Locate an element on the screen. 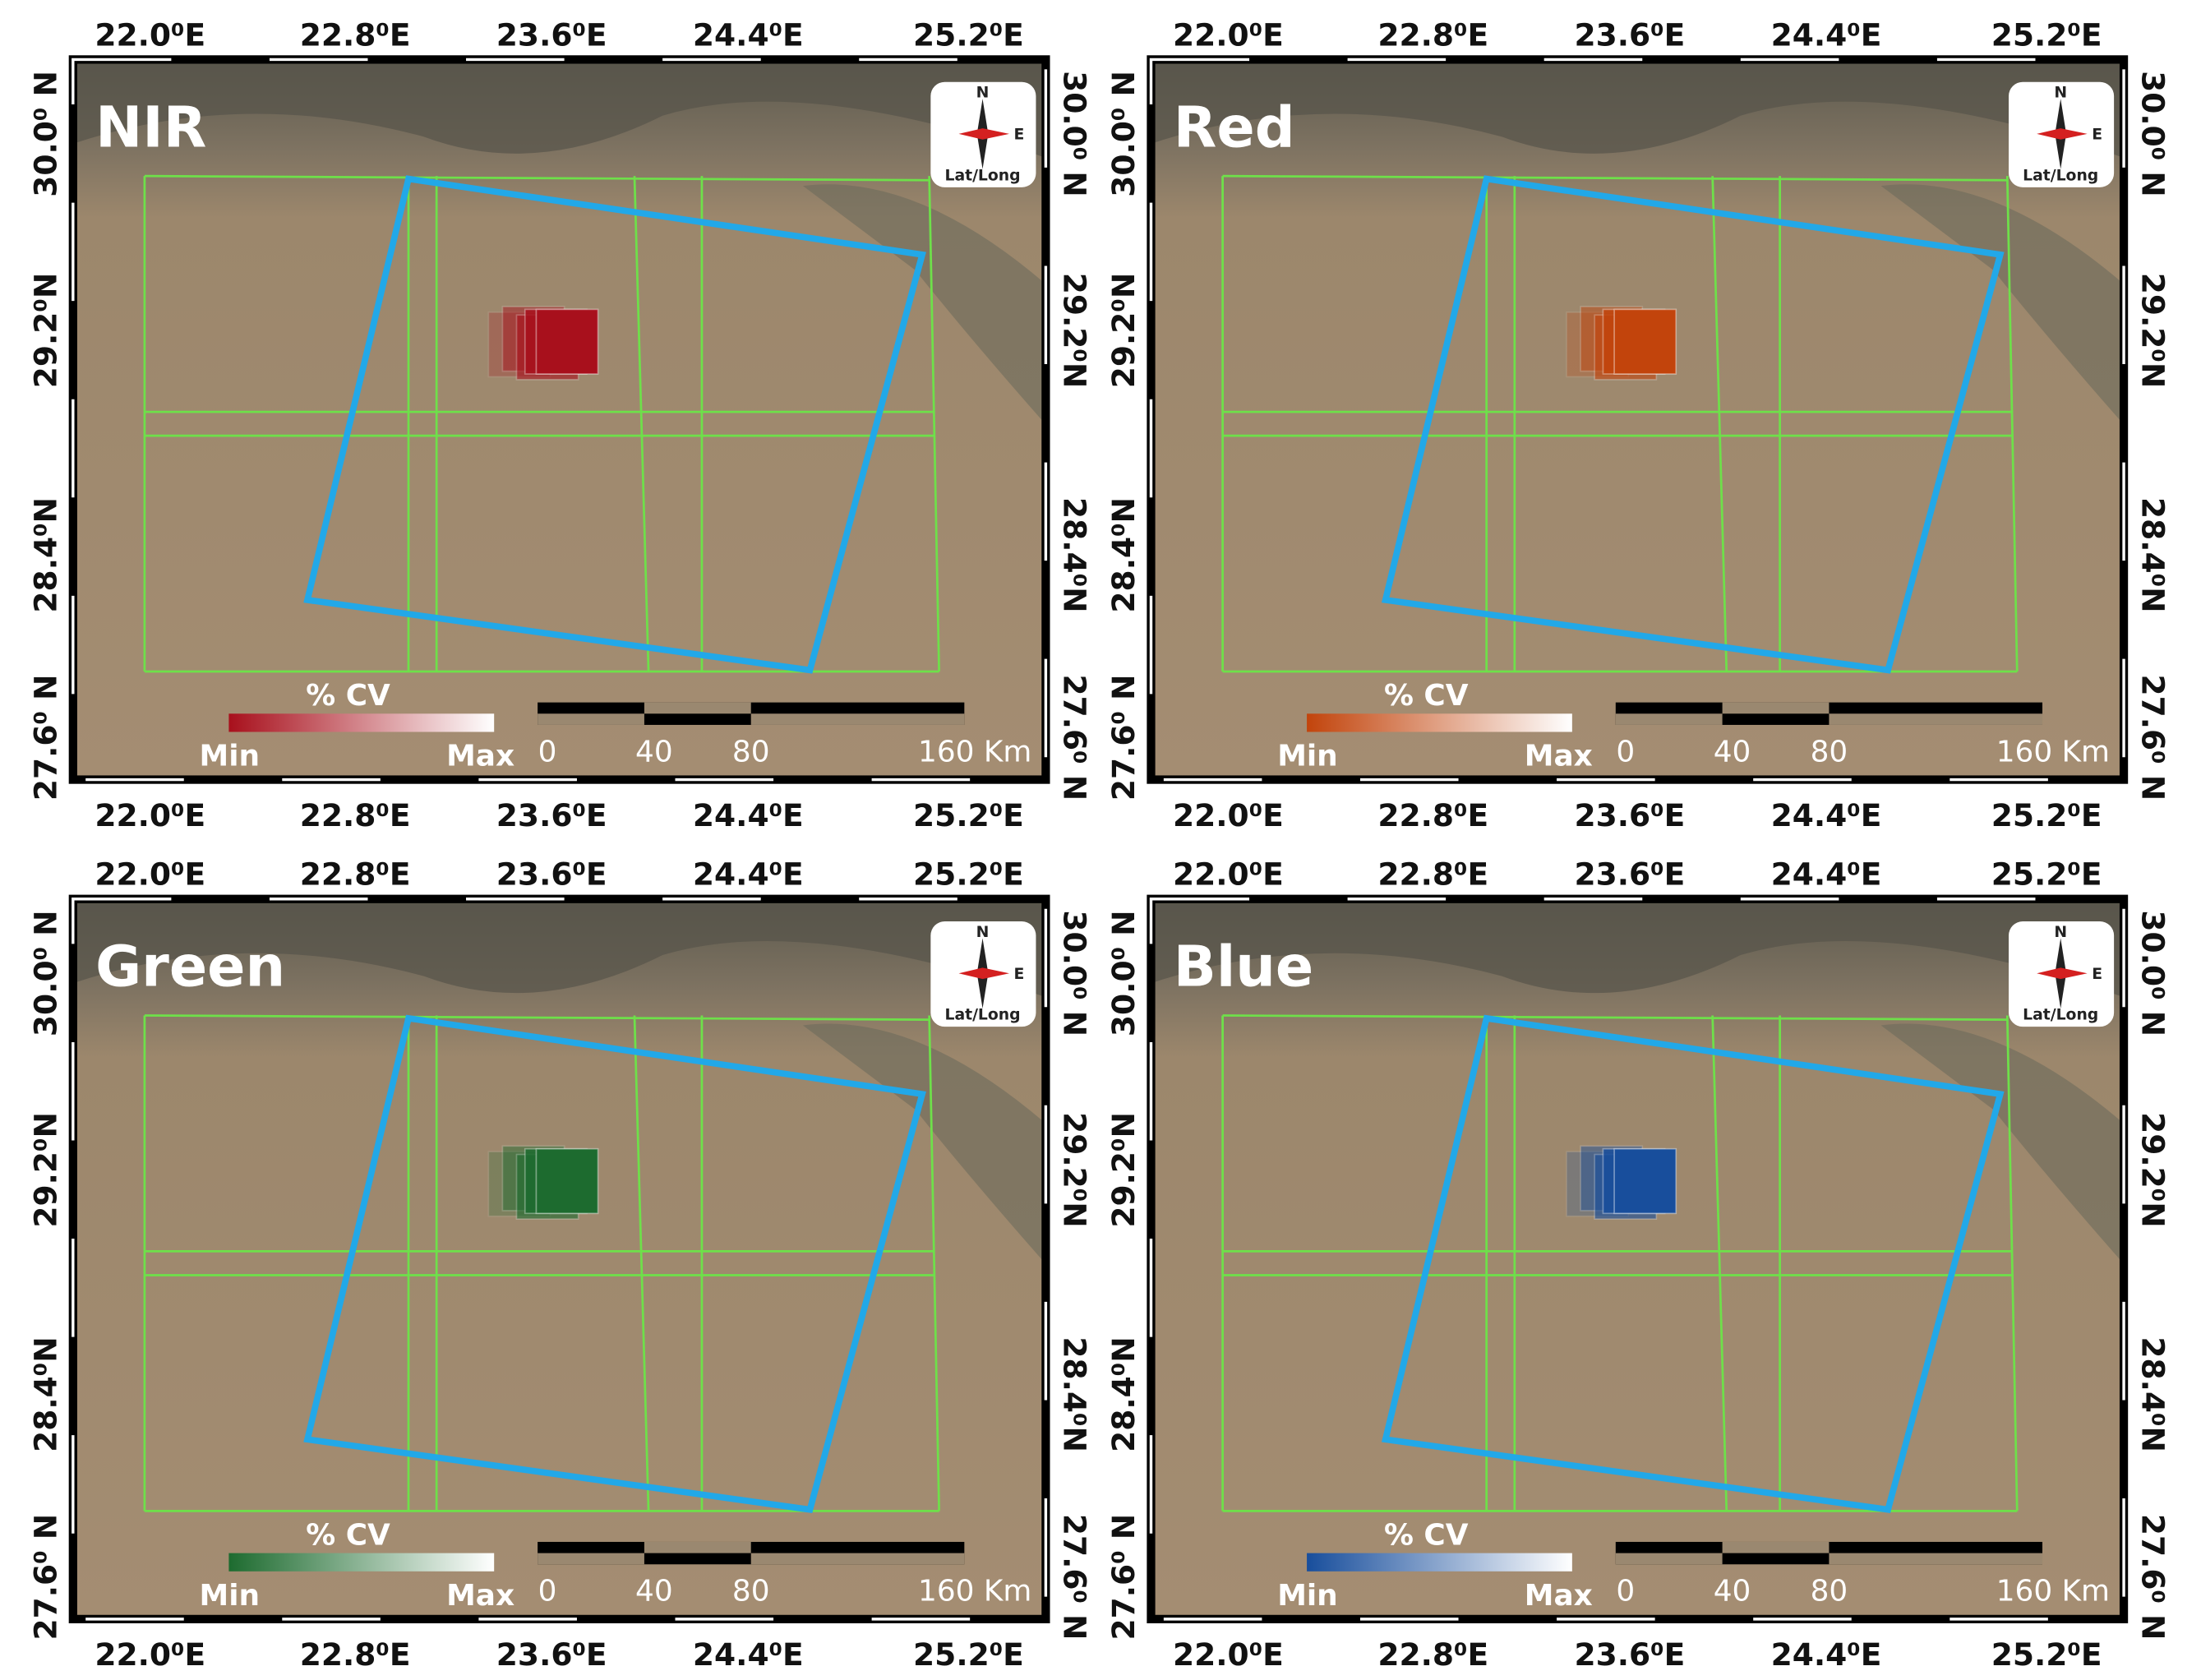 This screenshot has height=1680, width=2201. legend-max: Max is located at coordinates (480, 1596).